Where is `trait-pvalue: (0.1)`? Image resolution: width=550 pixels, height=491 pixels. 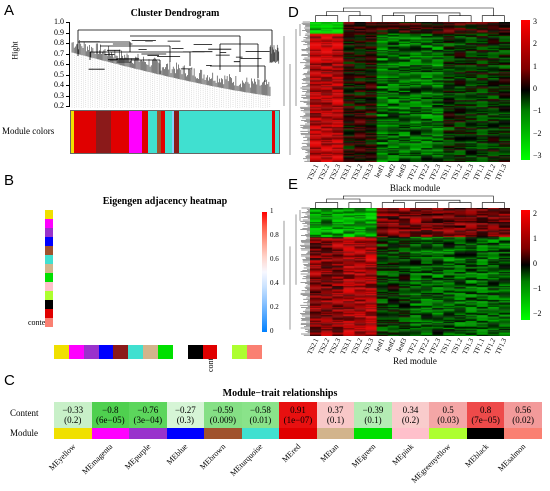 trait-pvalue: (0.1) is located at coordinates (335, 420).